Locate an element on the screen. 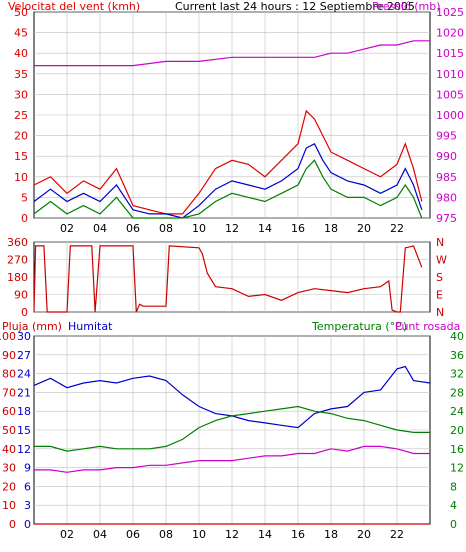 The height and width of the screenshot is (552, 466). wind-speed-ticks: 0 5 10 15 20 25 30 35 40 45 50 is located at coordinates (21, 115).